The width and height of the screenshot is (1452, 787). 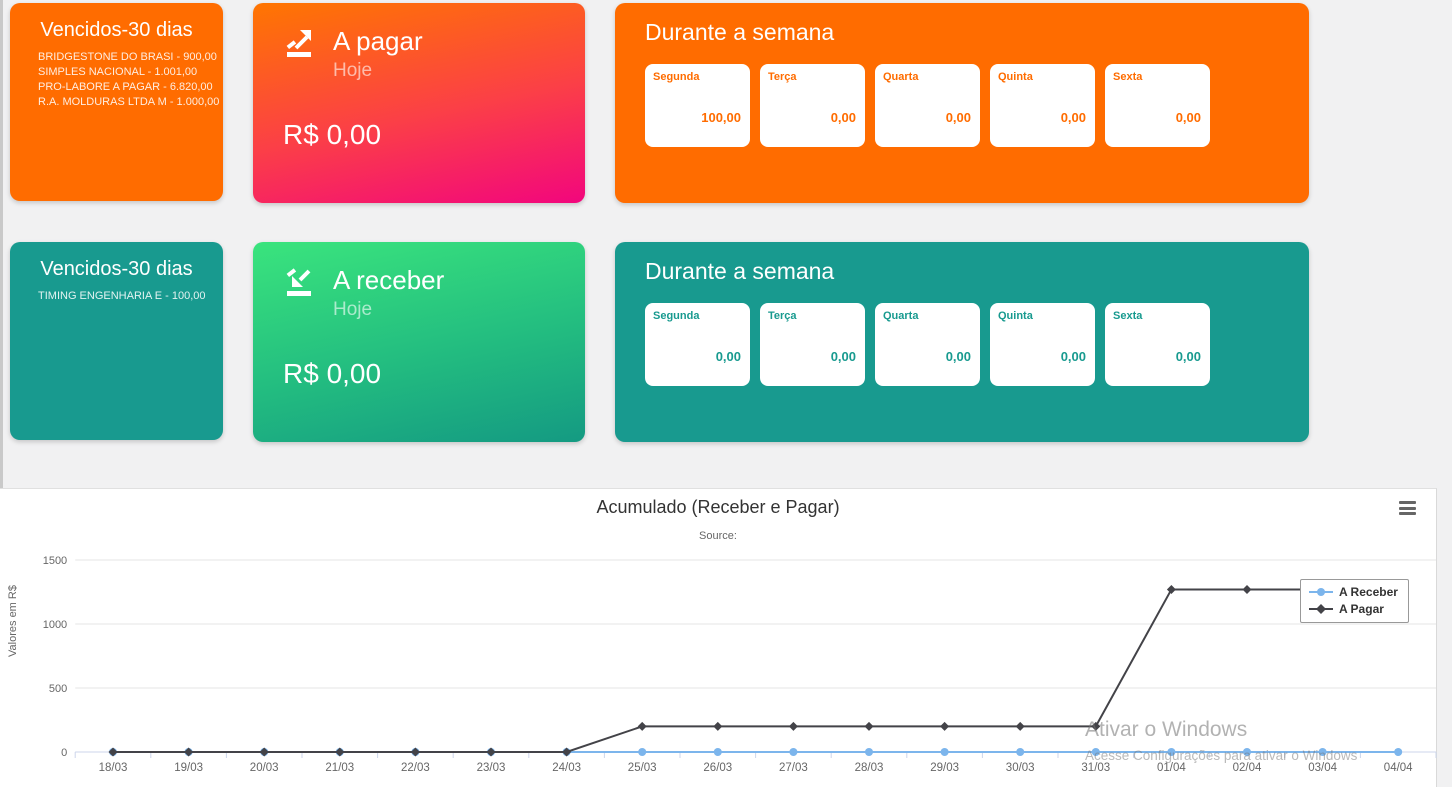 I want to click on svg-text: 1500, so click(x=55, y=561).